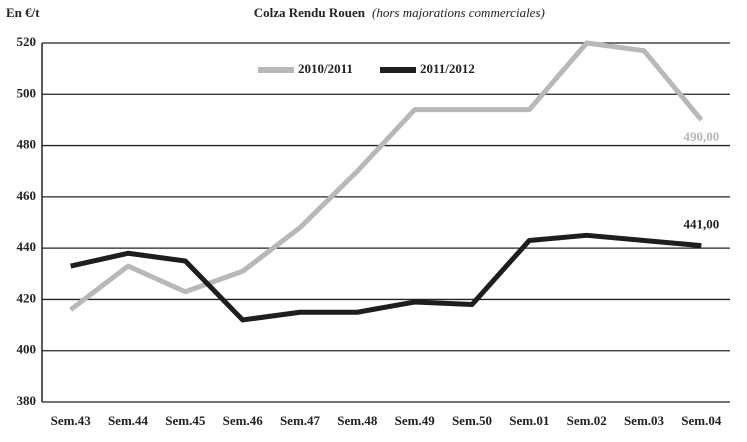  What do you see at coordinates (701, 420) in the screenshot?
I see `x-tick-label: Sem.04` at bounding box center [701, 420].